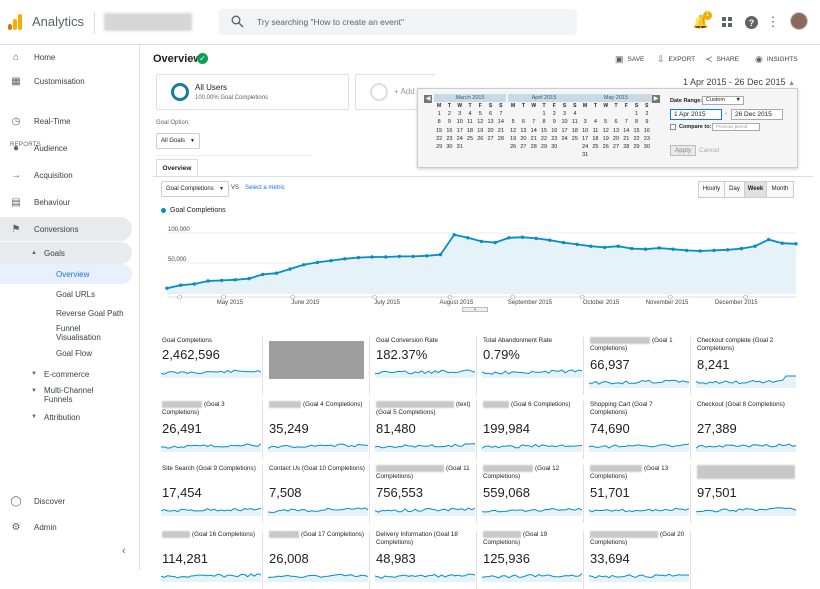 This screenshot has height=589, width=820. I want to click on date-range-select: Custom ▼, so click(723, 100).